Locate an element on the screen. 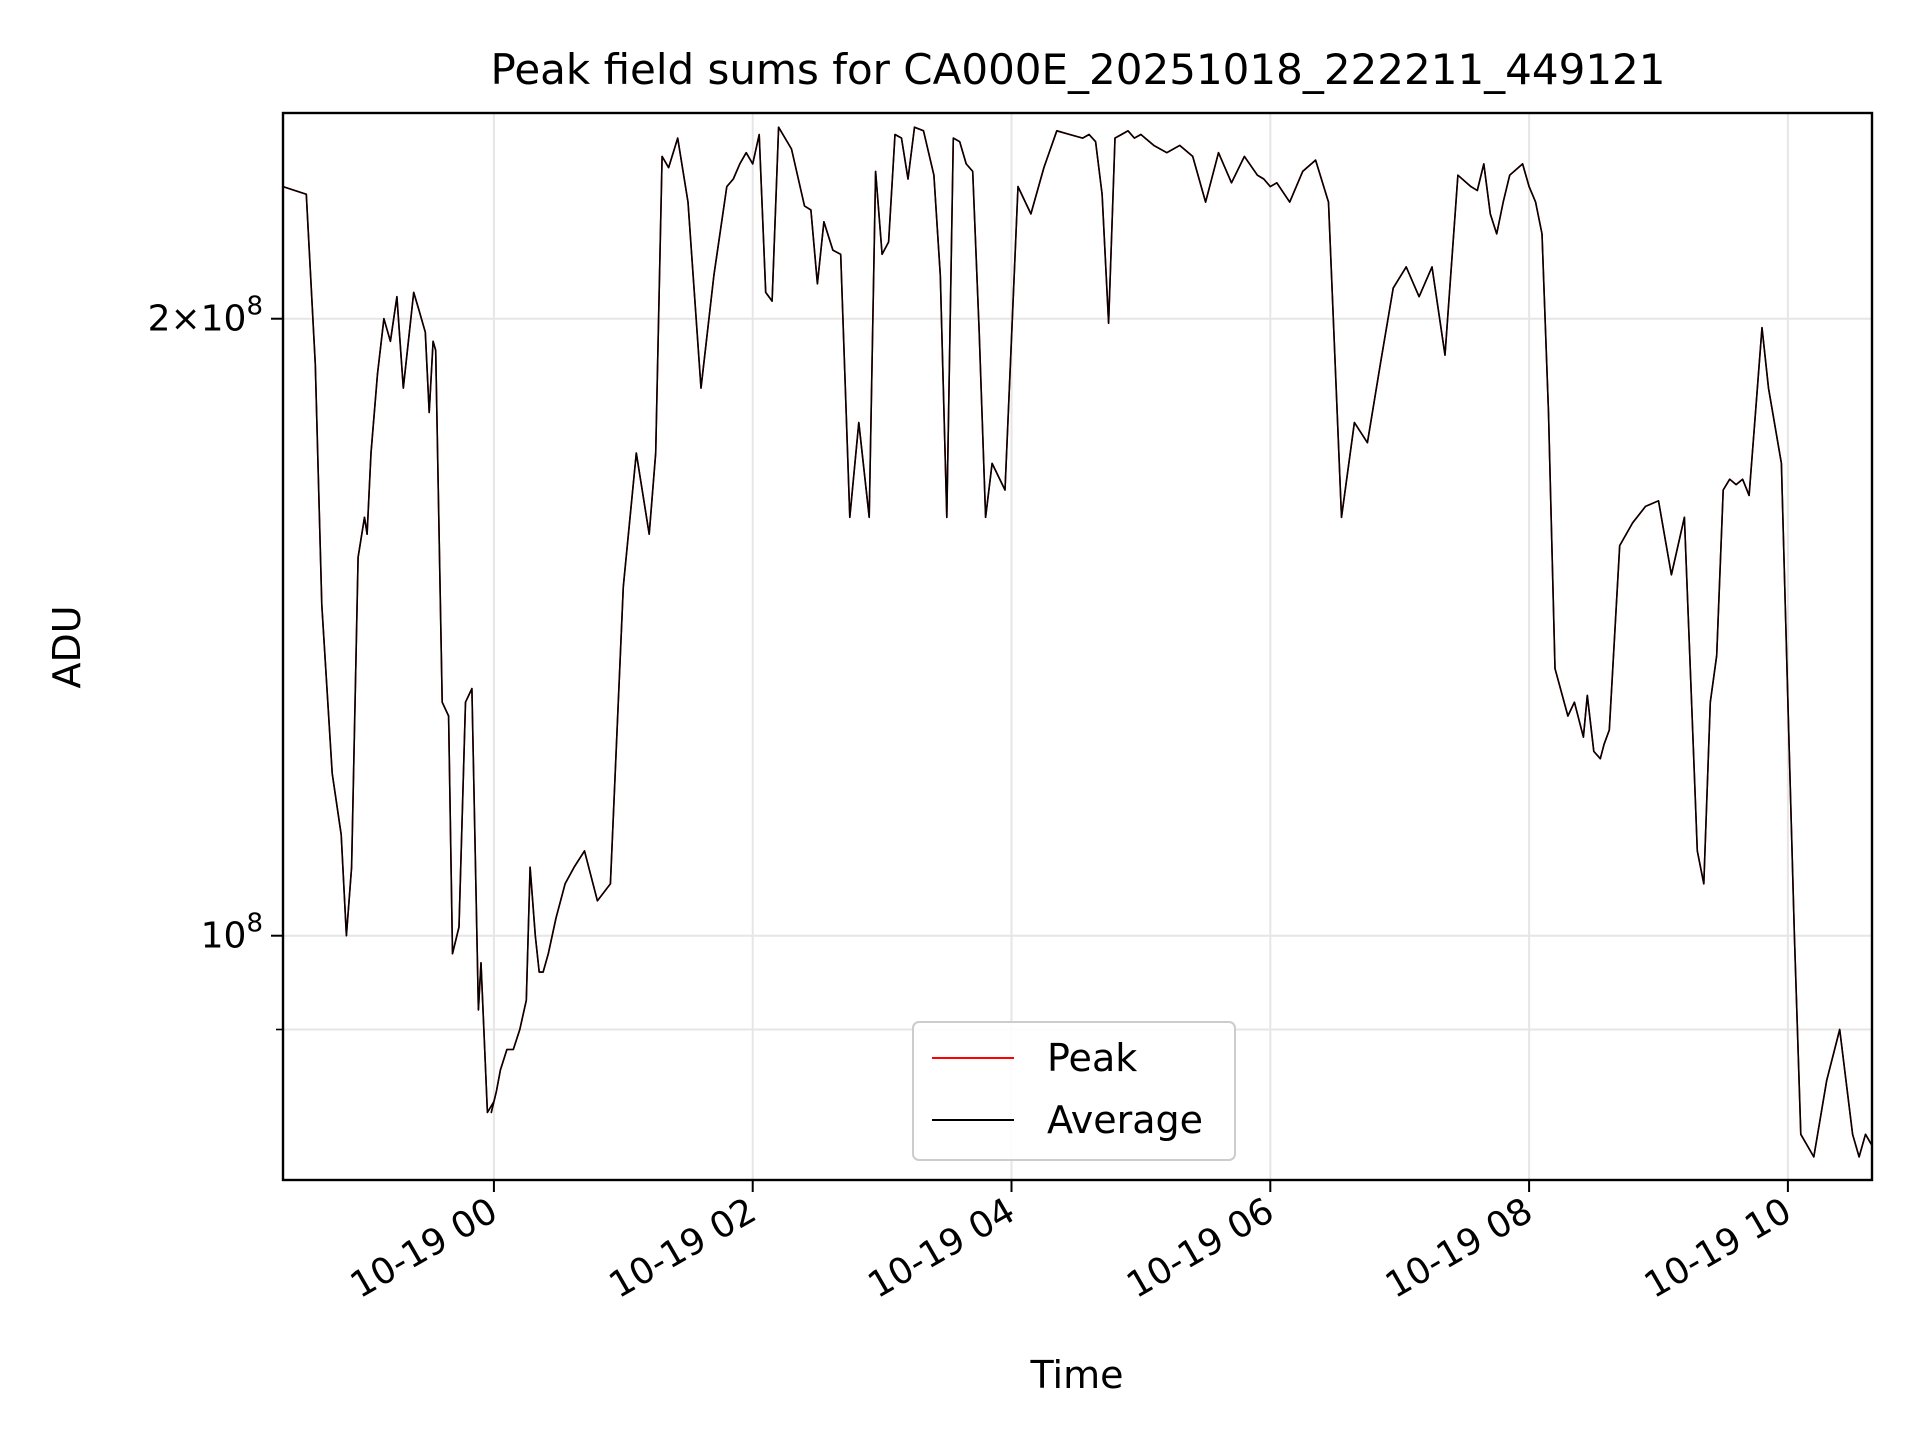 Image resolution: width=1920 pixels, height=1440 pixels. y-tick-label: 2×108 is located at coordinates (205, 316).